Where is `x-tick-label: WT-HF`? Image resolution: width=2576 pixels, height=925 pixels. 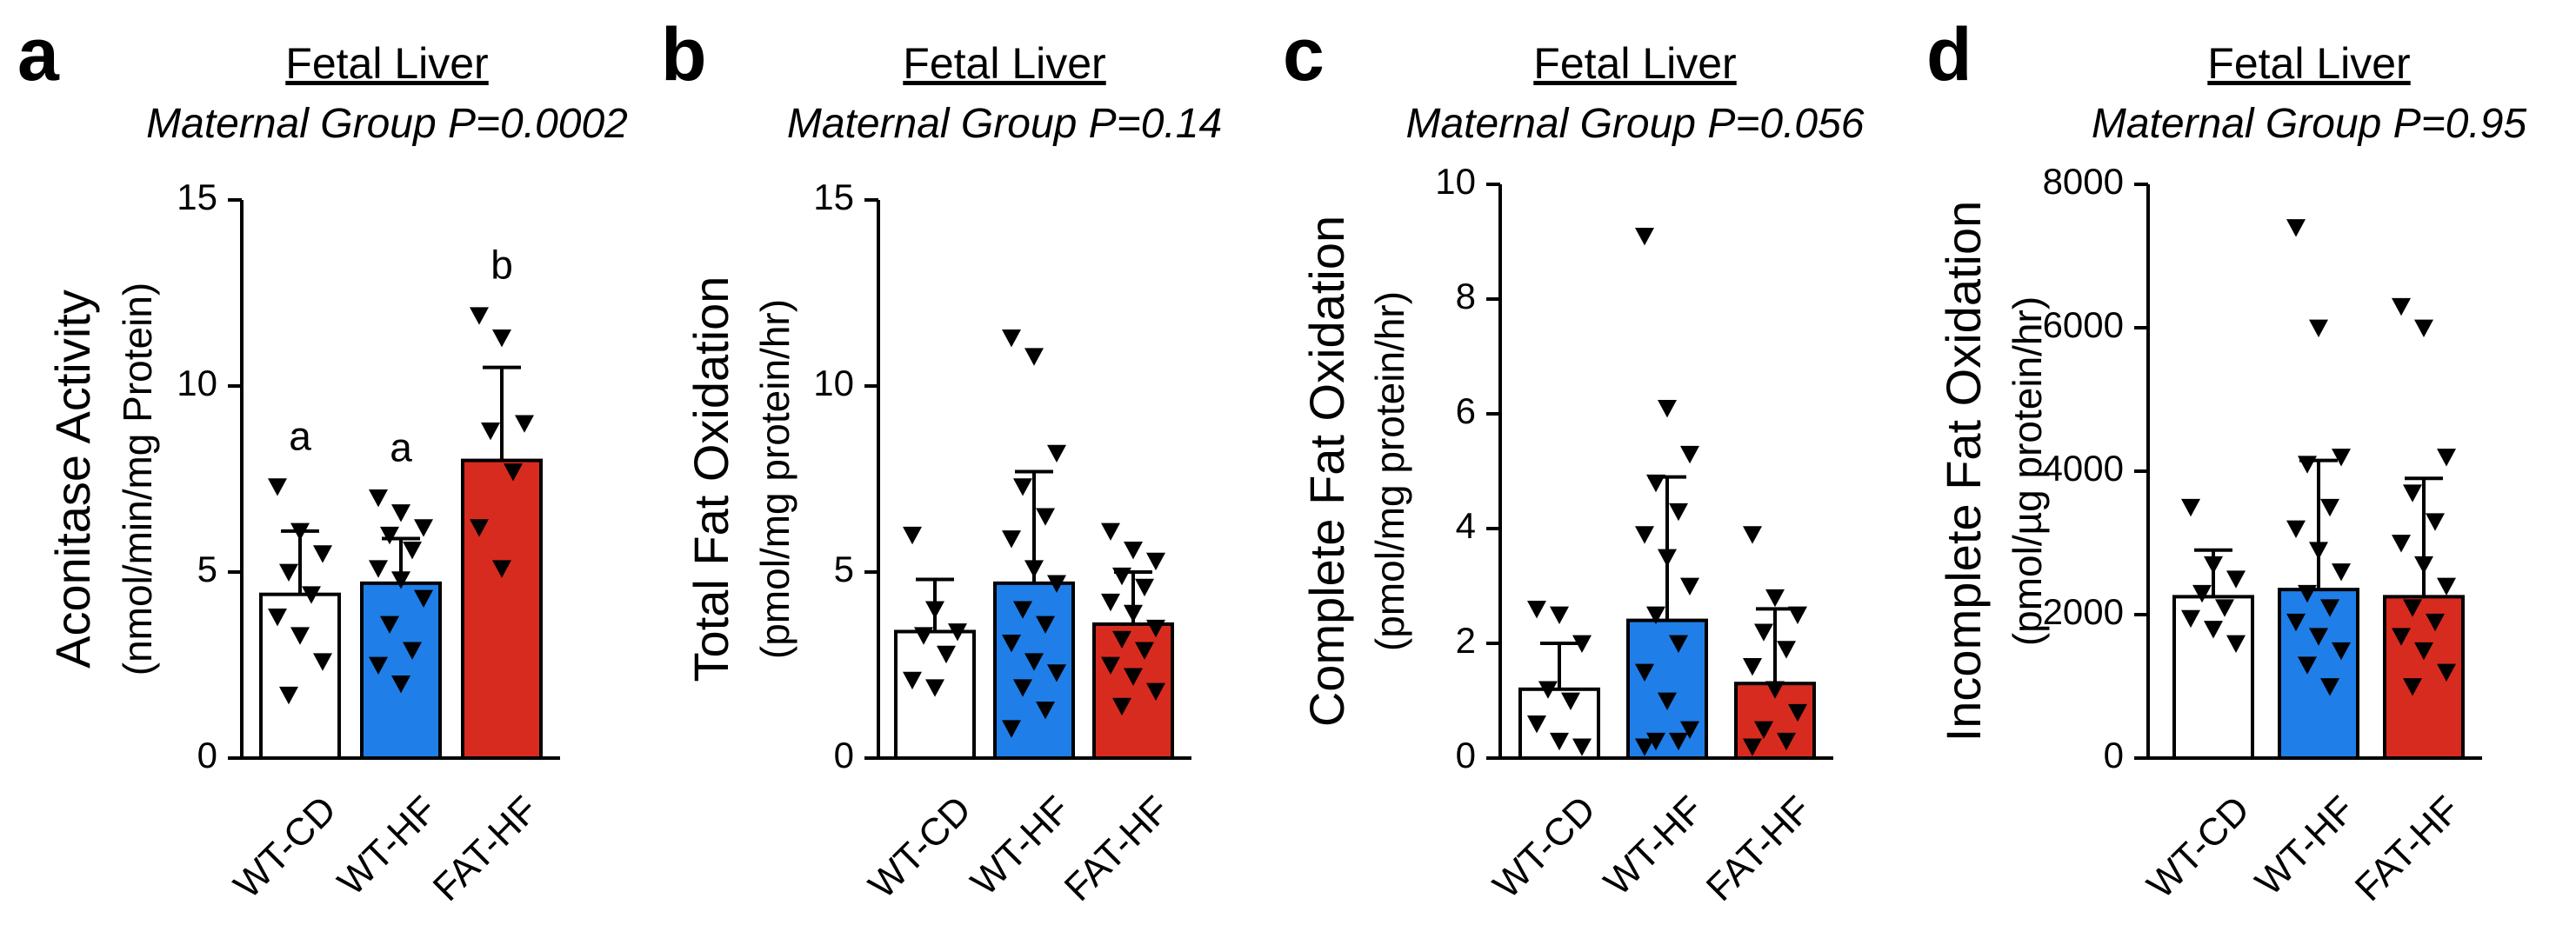
x-tick-label: WT-HF is located at coordinates (2305, 845).